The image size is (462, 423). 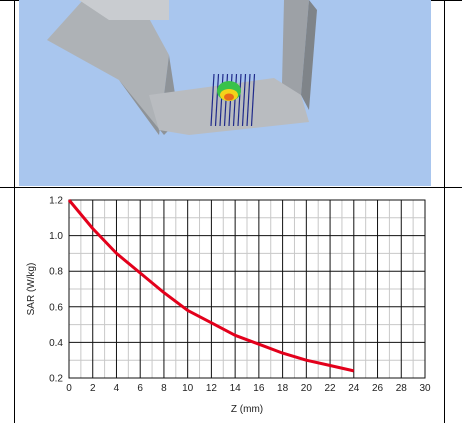 I want to click on y-axis-label: SAR (W/kg), so click(x=31, y=289).